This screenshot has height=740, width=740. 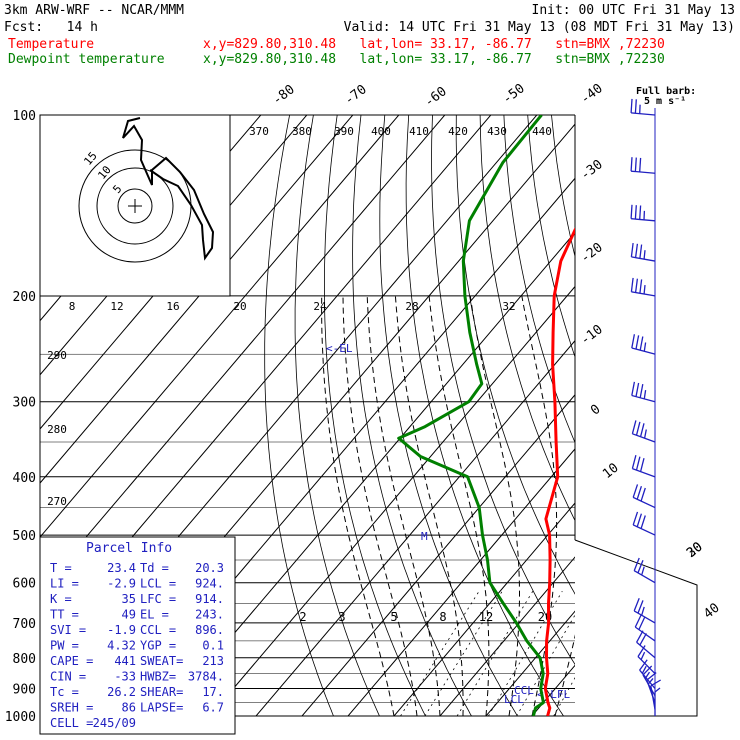 I want to click on wind-speed-label: 12, so click(x=116, y=306).